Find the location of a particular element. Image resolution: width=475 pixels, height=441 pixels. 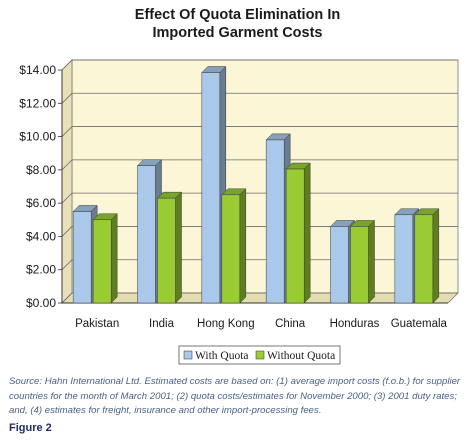

y-tick-label: $4.00 is located at coordinates (41, 236).